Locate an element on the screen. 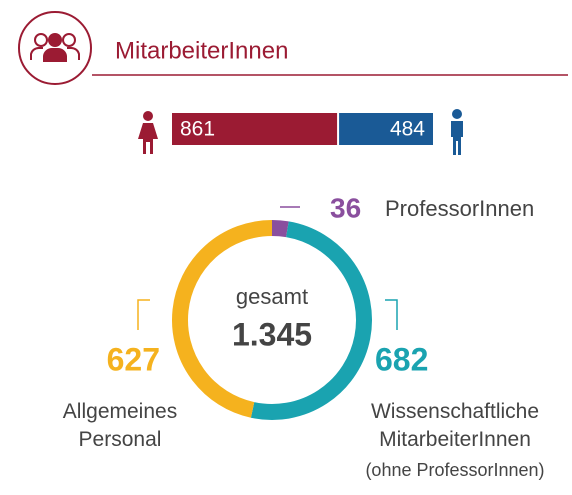 This screenshot has height=495, width=572. category-label: Wissenschaftliche MitarbeiterInnen is located at coordinates (455, 425).